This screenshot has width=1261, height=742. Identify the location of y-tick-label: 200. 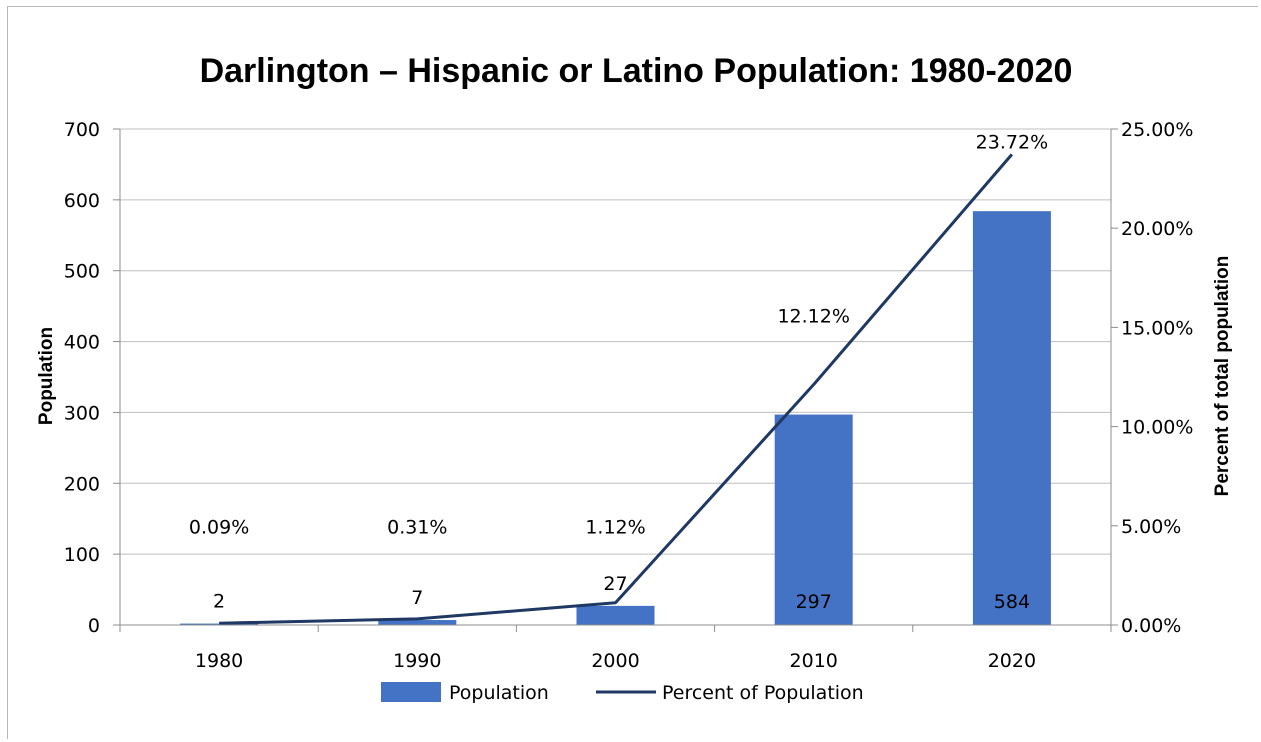
(82, 484).